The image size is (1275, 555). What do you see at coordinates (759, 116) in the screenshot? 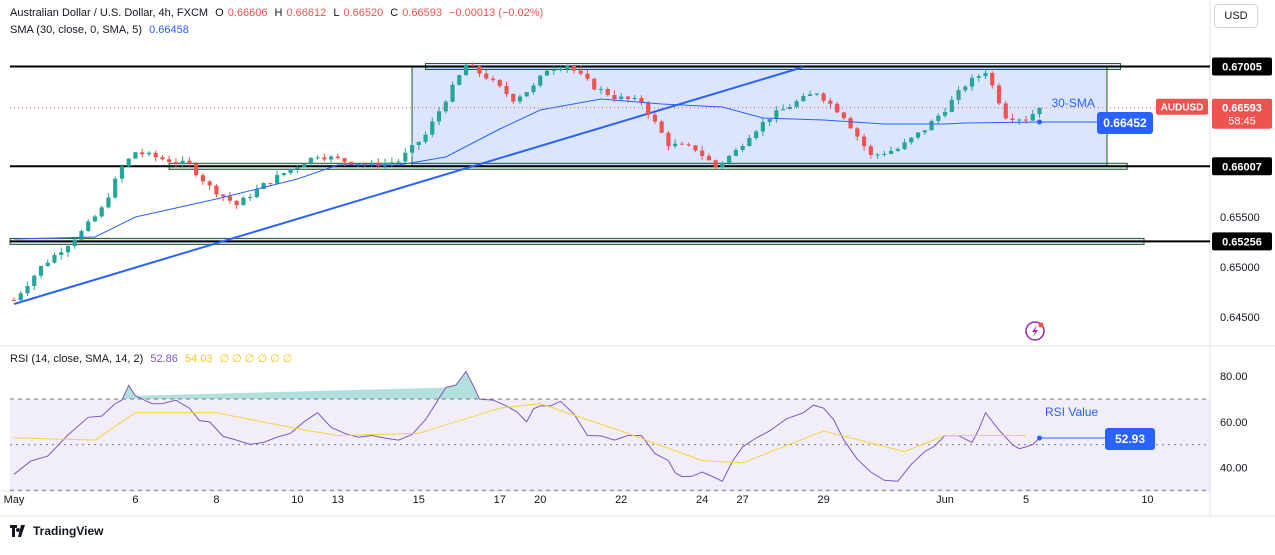
I see `range-box` at bounding box center [759, 116].